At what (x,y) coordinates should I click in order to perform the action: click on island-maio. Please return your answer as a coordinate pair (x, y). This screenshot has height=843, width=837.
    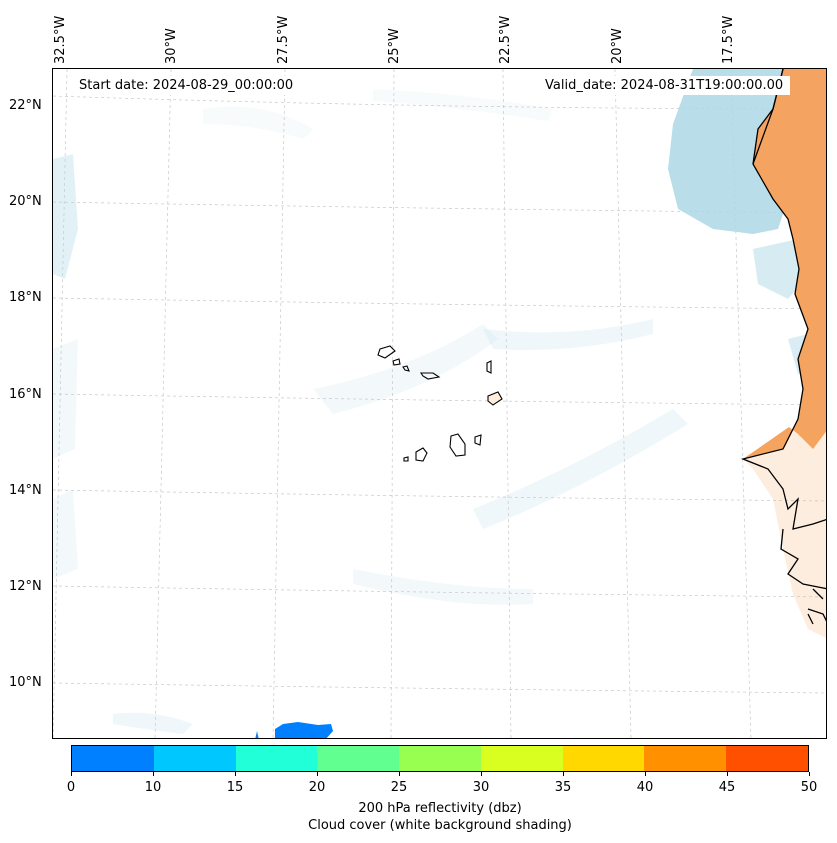
    Looking at the image, I should click on (478, 440).